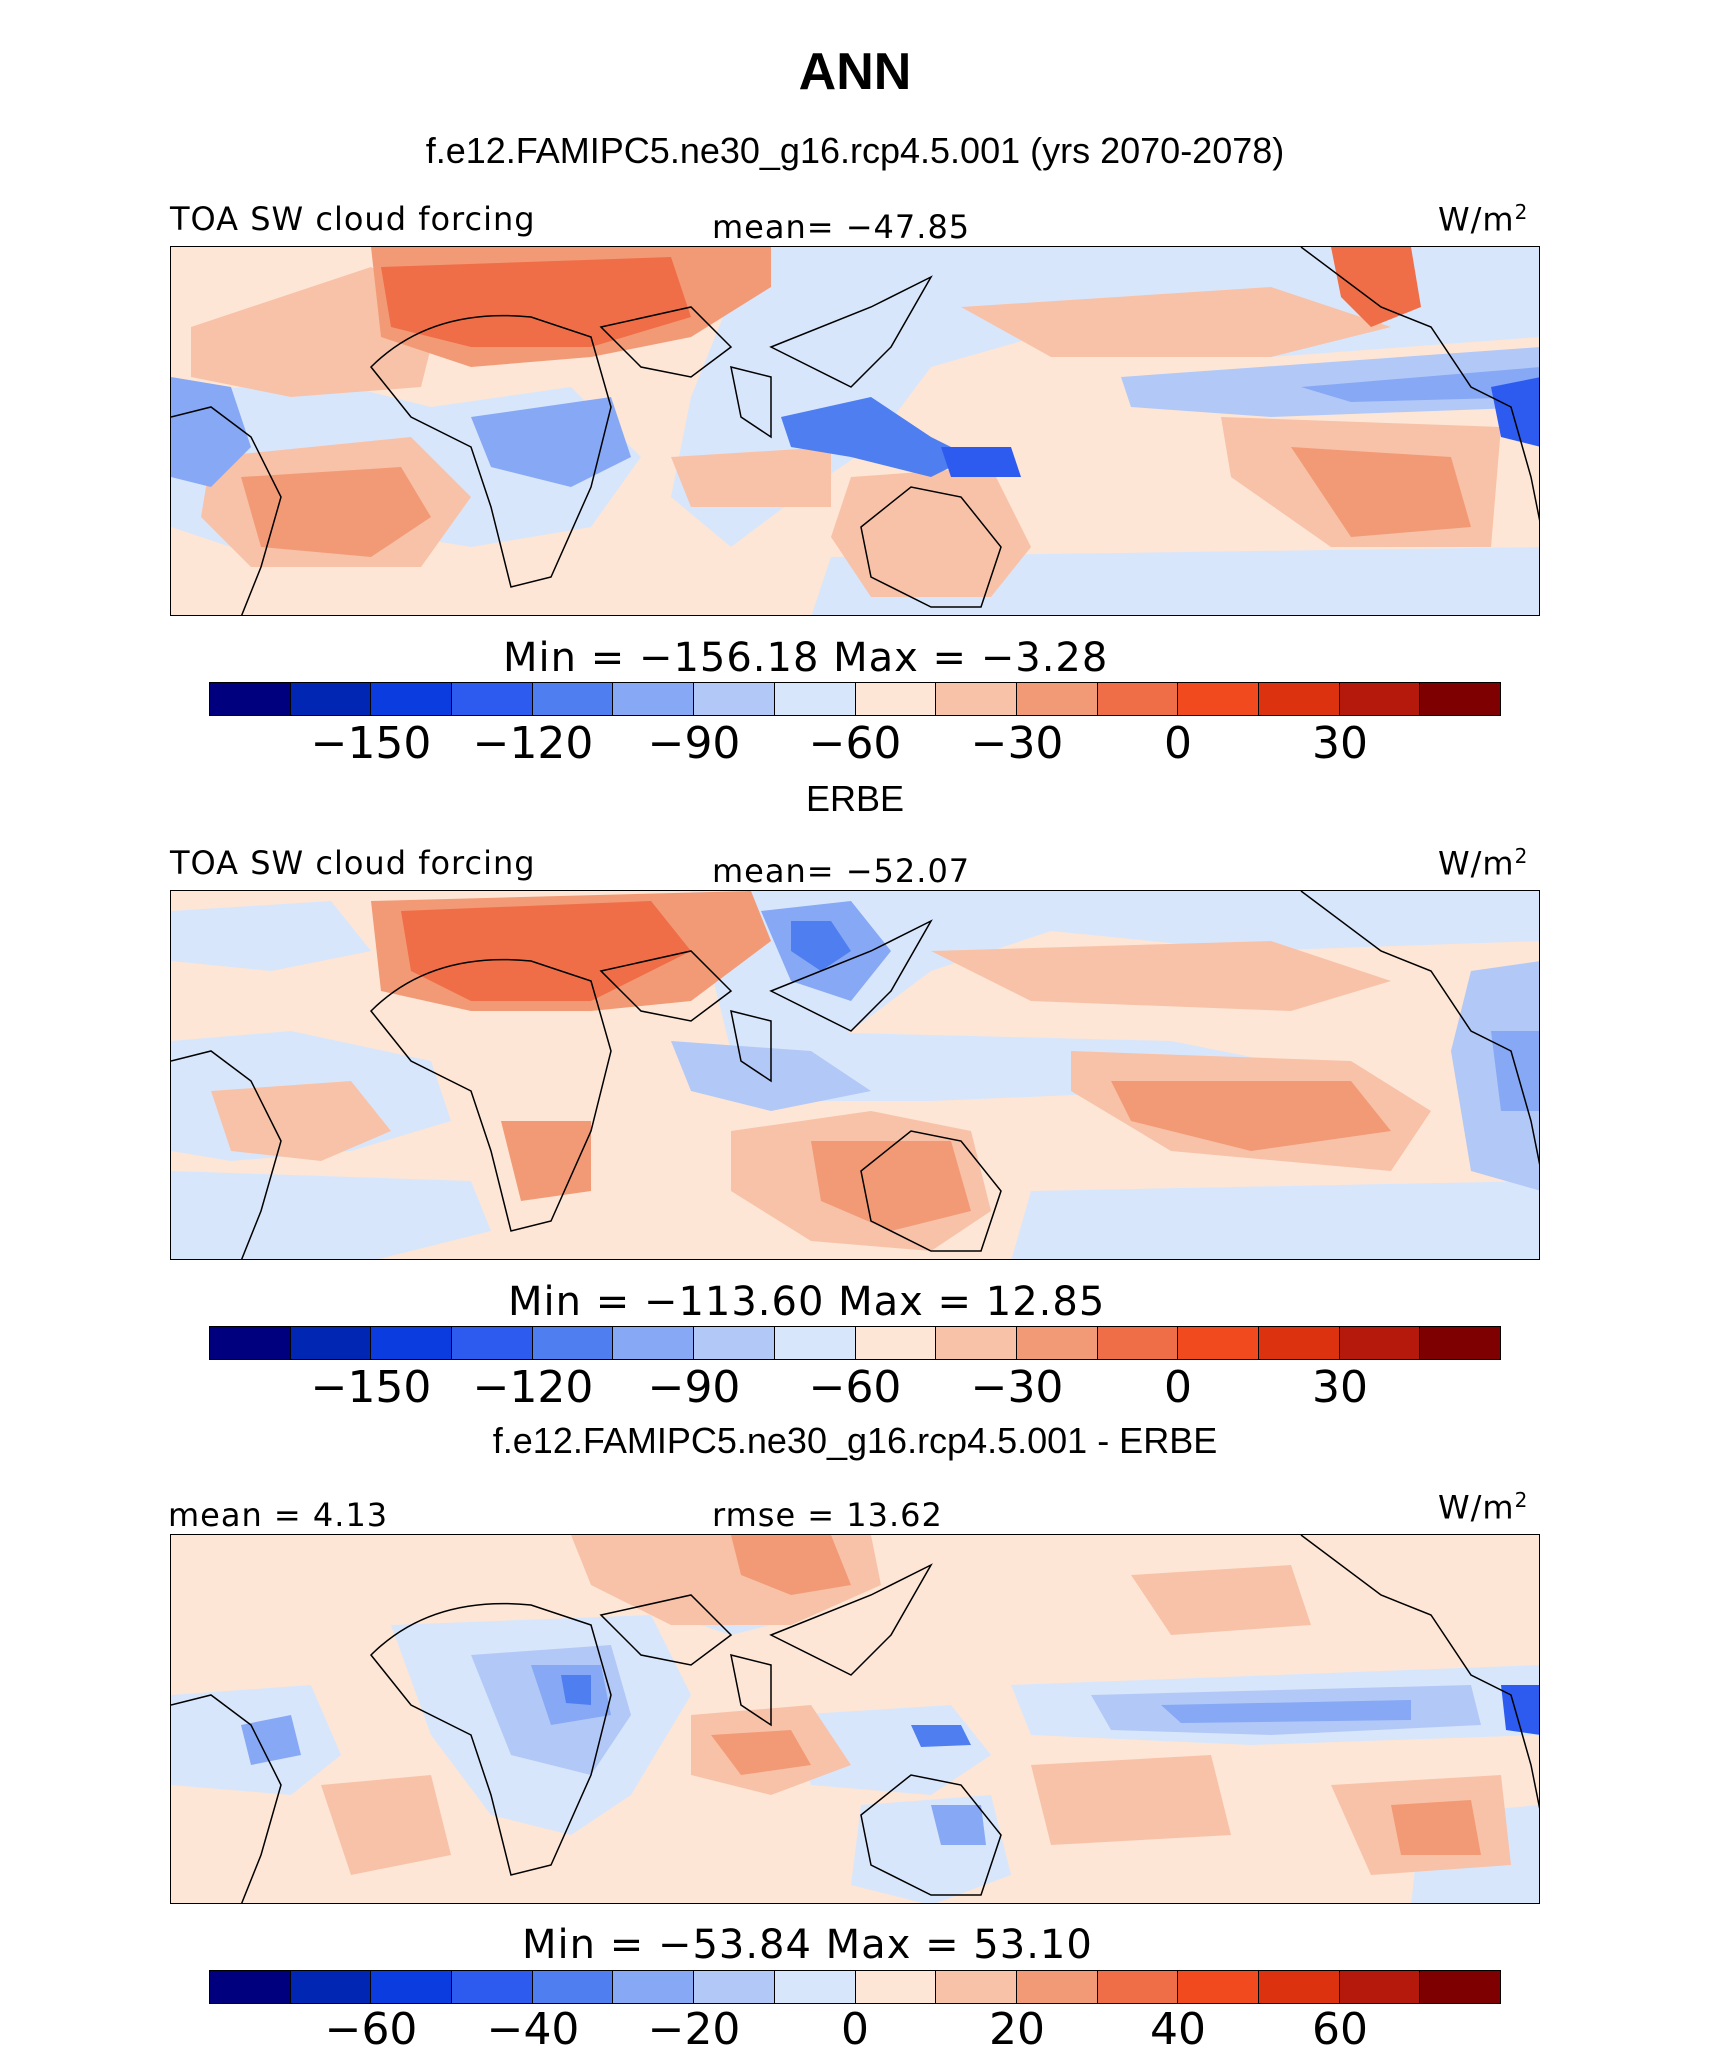 The height and width of the screenshot is (2055, 1710). What do you see at coordinates (827, 1515) in the screenshot?
I see `panel-3-rmse-label: rmse = 13.62` at bounding box center [827, 1515].